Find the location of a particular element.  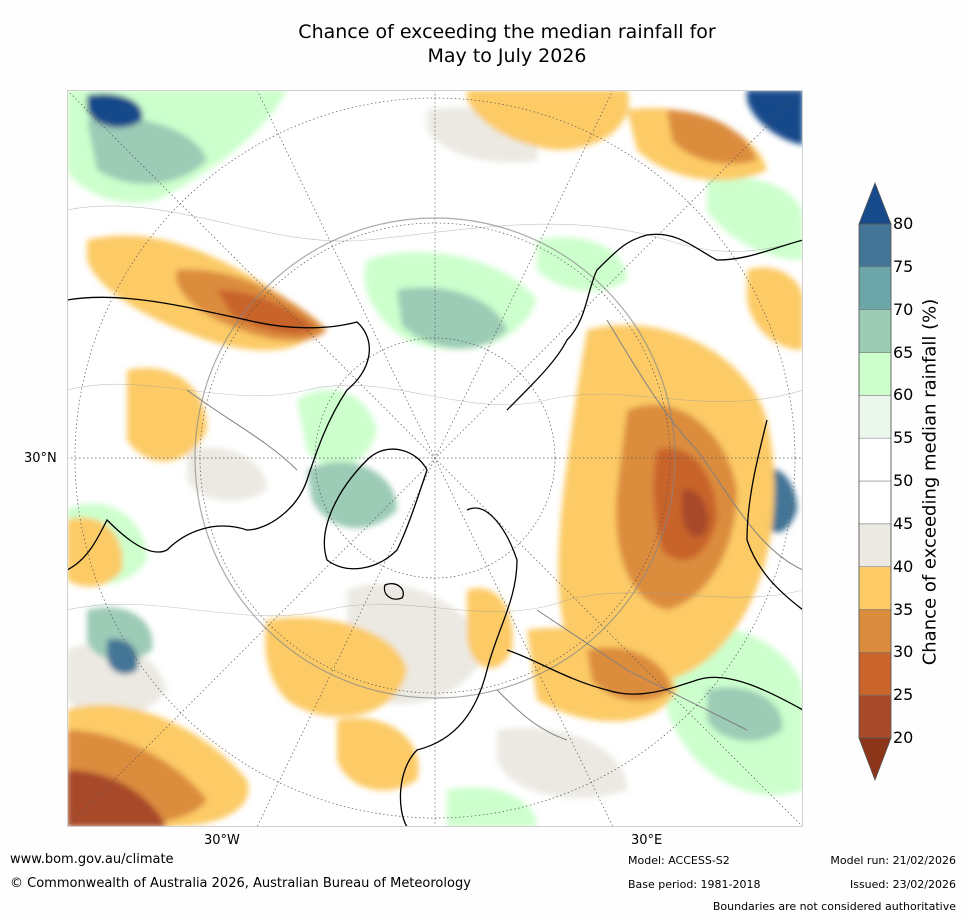

colorbar-tick-label: 35 is located at coordinates (903, 609).